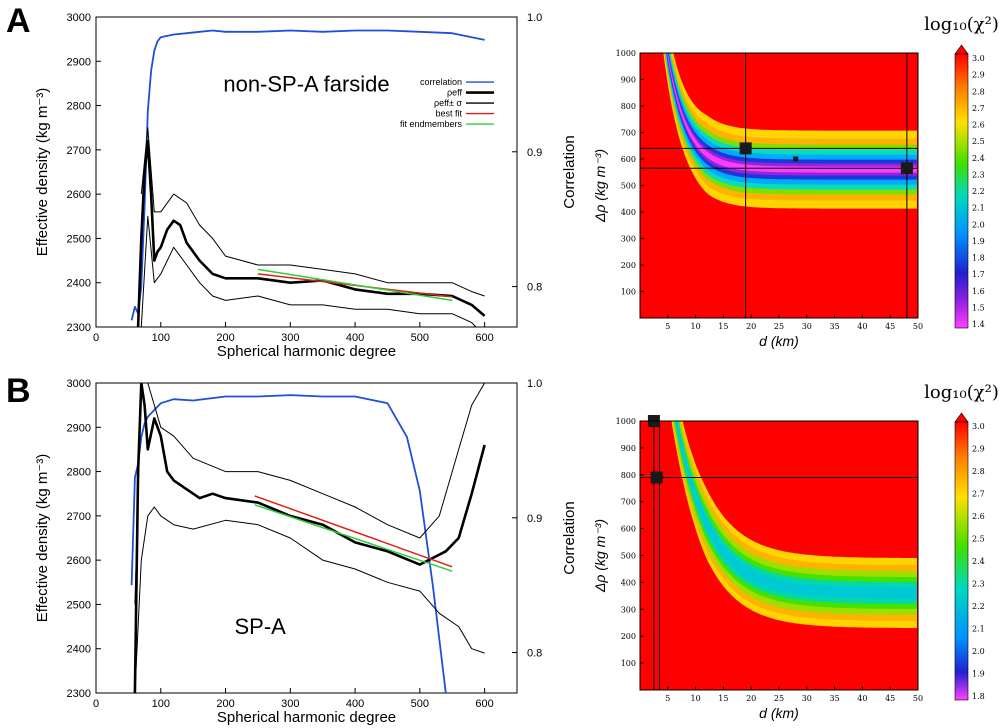 The width and height of the screenshot is (1005, 728). Describe the element at coordinates (628, 636) in the screenshot. I see `y-tick-label: 200` at that location.